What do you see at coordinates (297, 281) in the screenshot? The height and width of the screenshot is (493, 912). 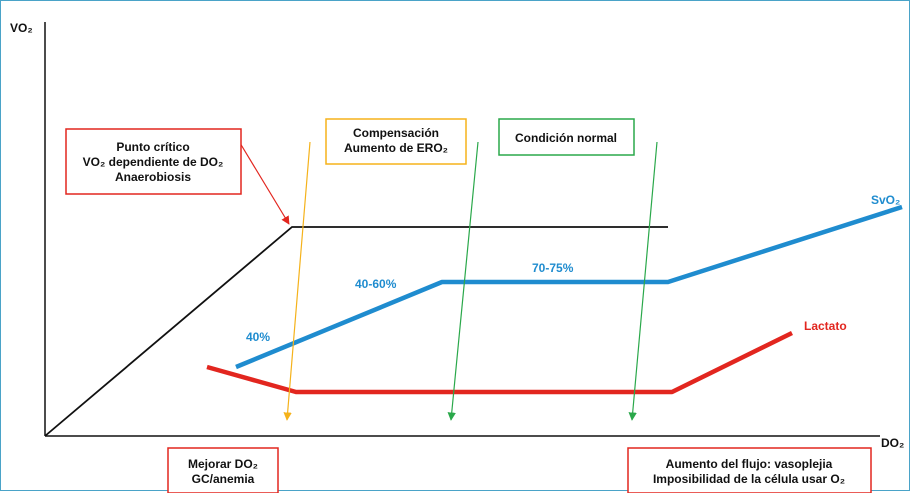 I see `compensation-arrow` at bounding box center [297, 281].